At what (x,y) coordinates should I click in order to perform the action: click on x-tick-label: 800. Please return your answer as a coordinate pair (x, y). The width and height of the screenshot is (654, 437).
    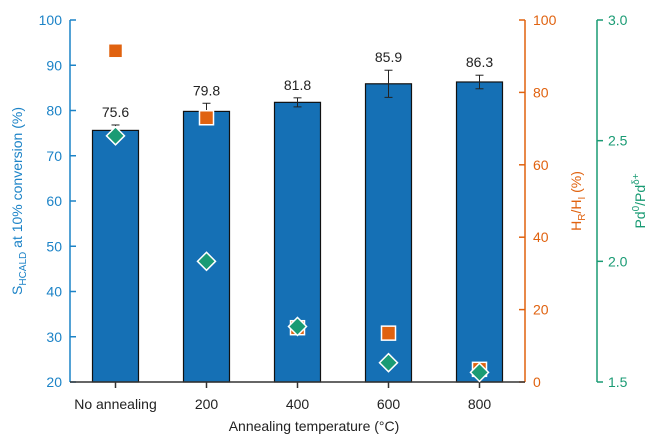
    Looking at the image, I should click on (480, 404).